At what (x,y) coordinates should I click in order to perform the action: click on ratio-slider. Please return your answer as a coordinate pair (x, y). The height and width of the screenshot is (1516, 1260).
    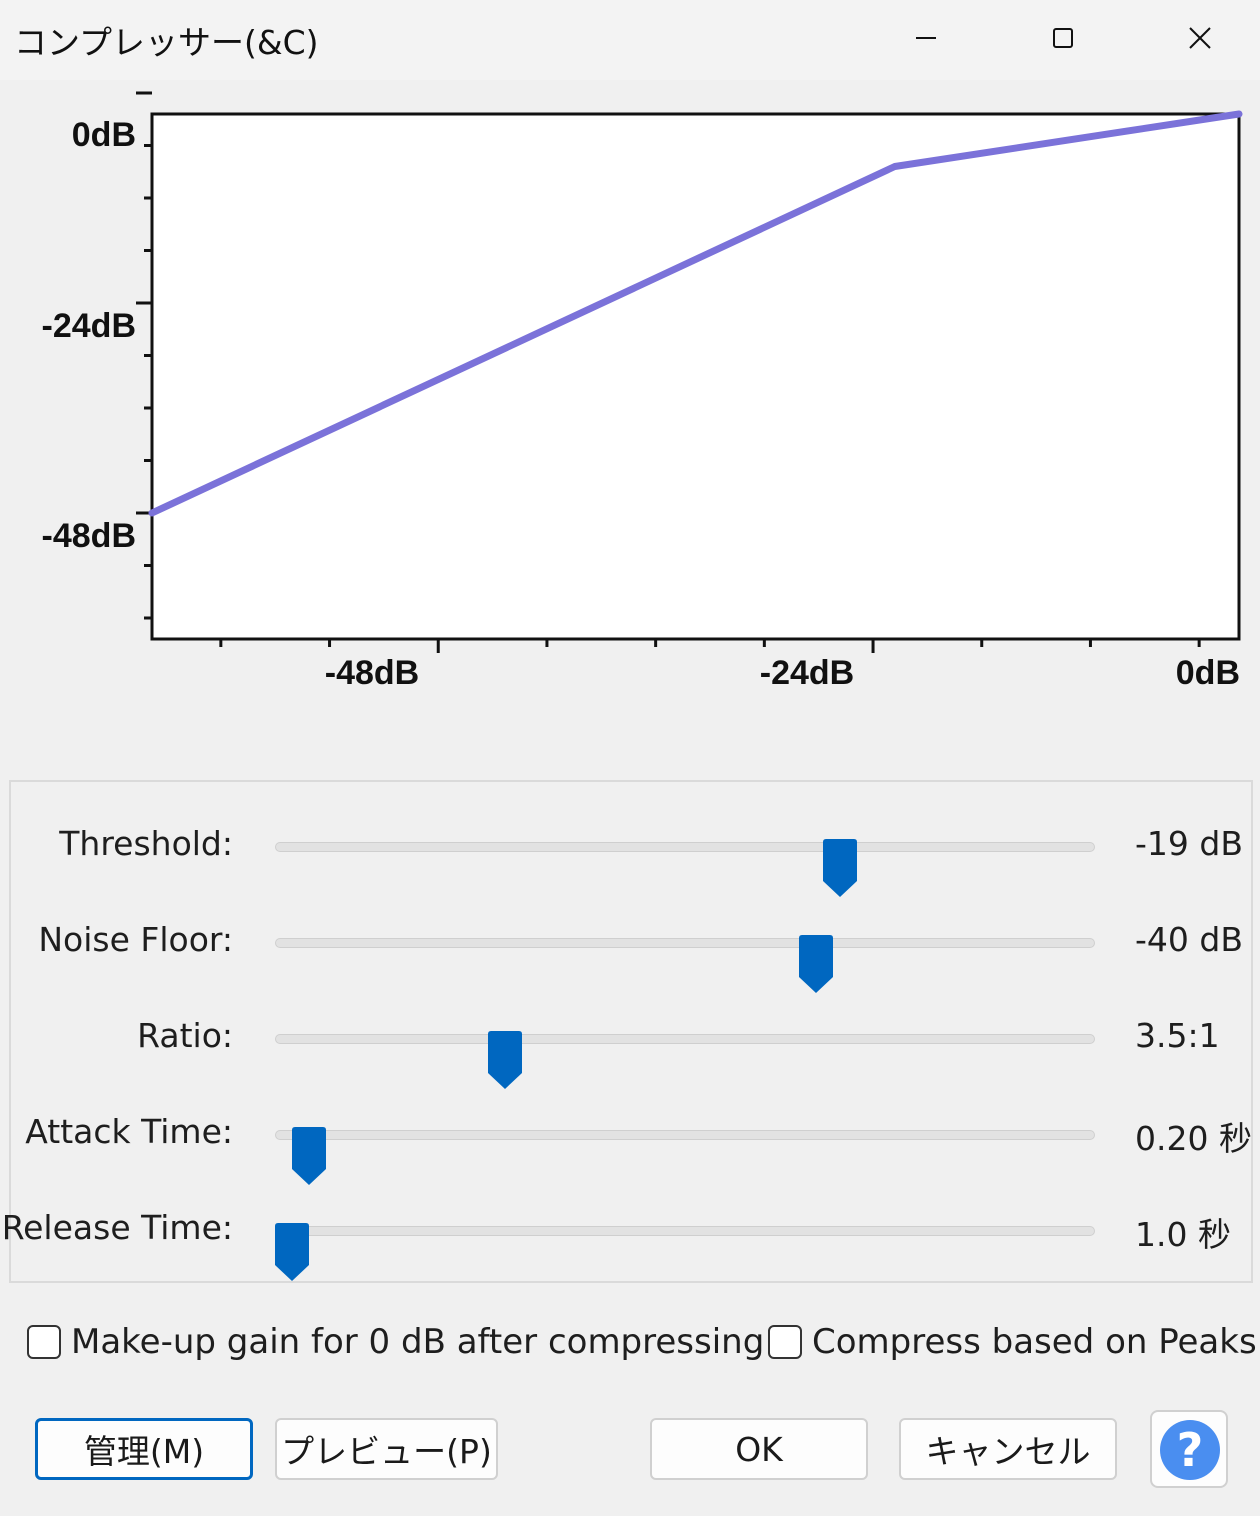
    Looking at the image, I should click on (685, 1060).